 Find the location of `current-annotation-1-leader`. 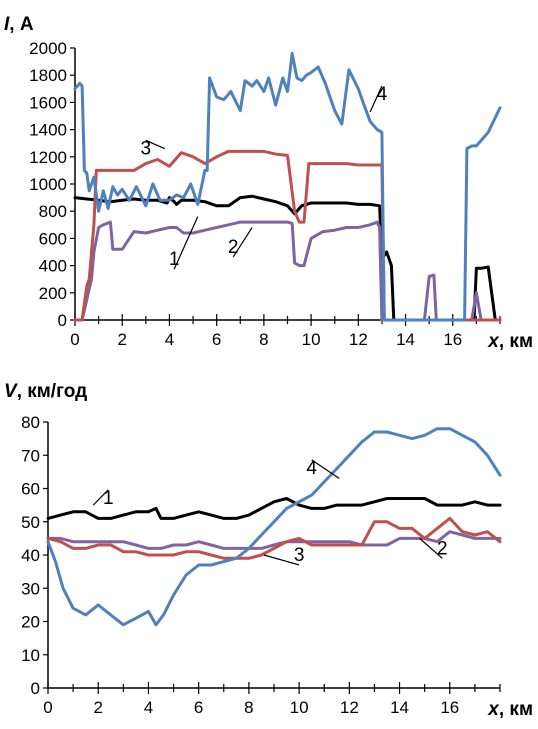

current-annotation-1-leader is located at coordinates (186, 243).